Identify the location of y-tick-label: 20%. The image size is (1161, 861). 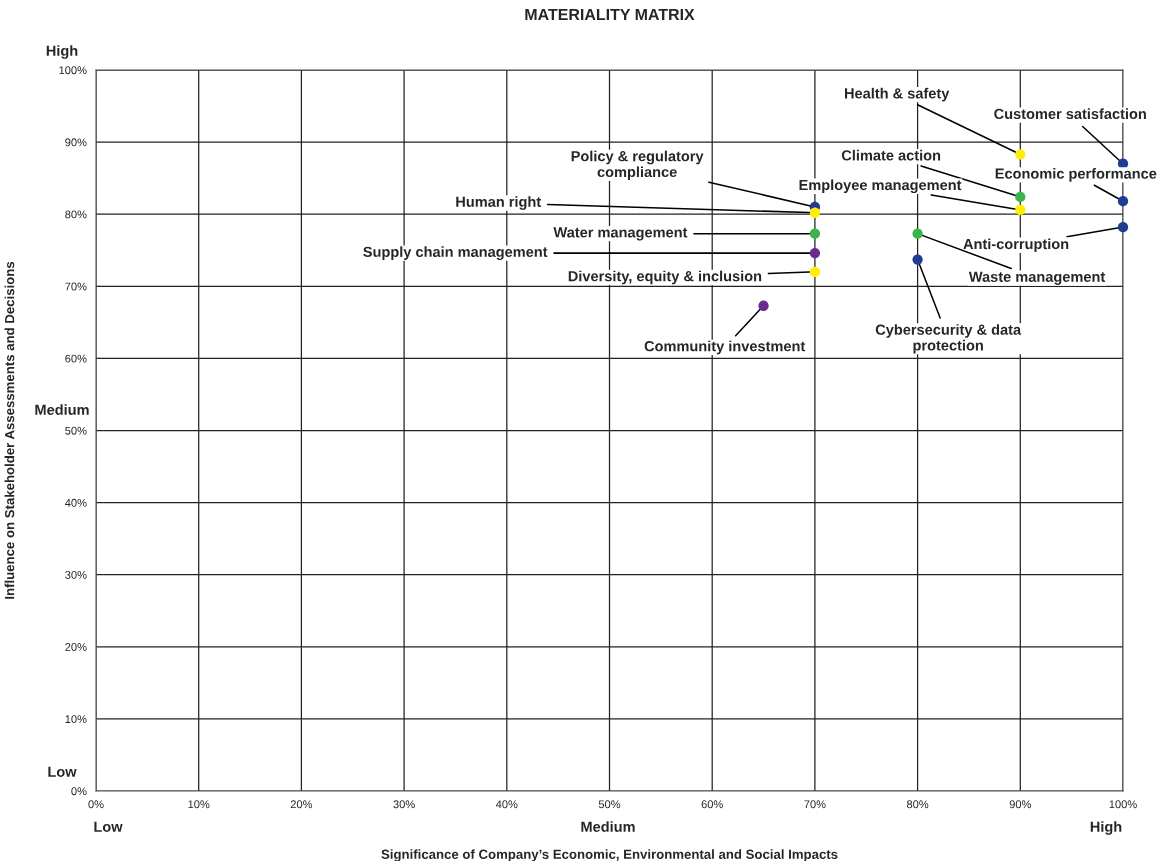
(76, 647).